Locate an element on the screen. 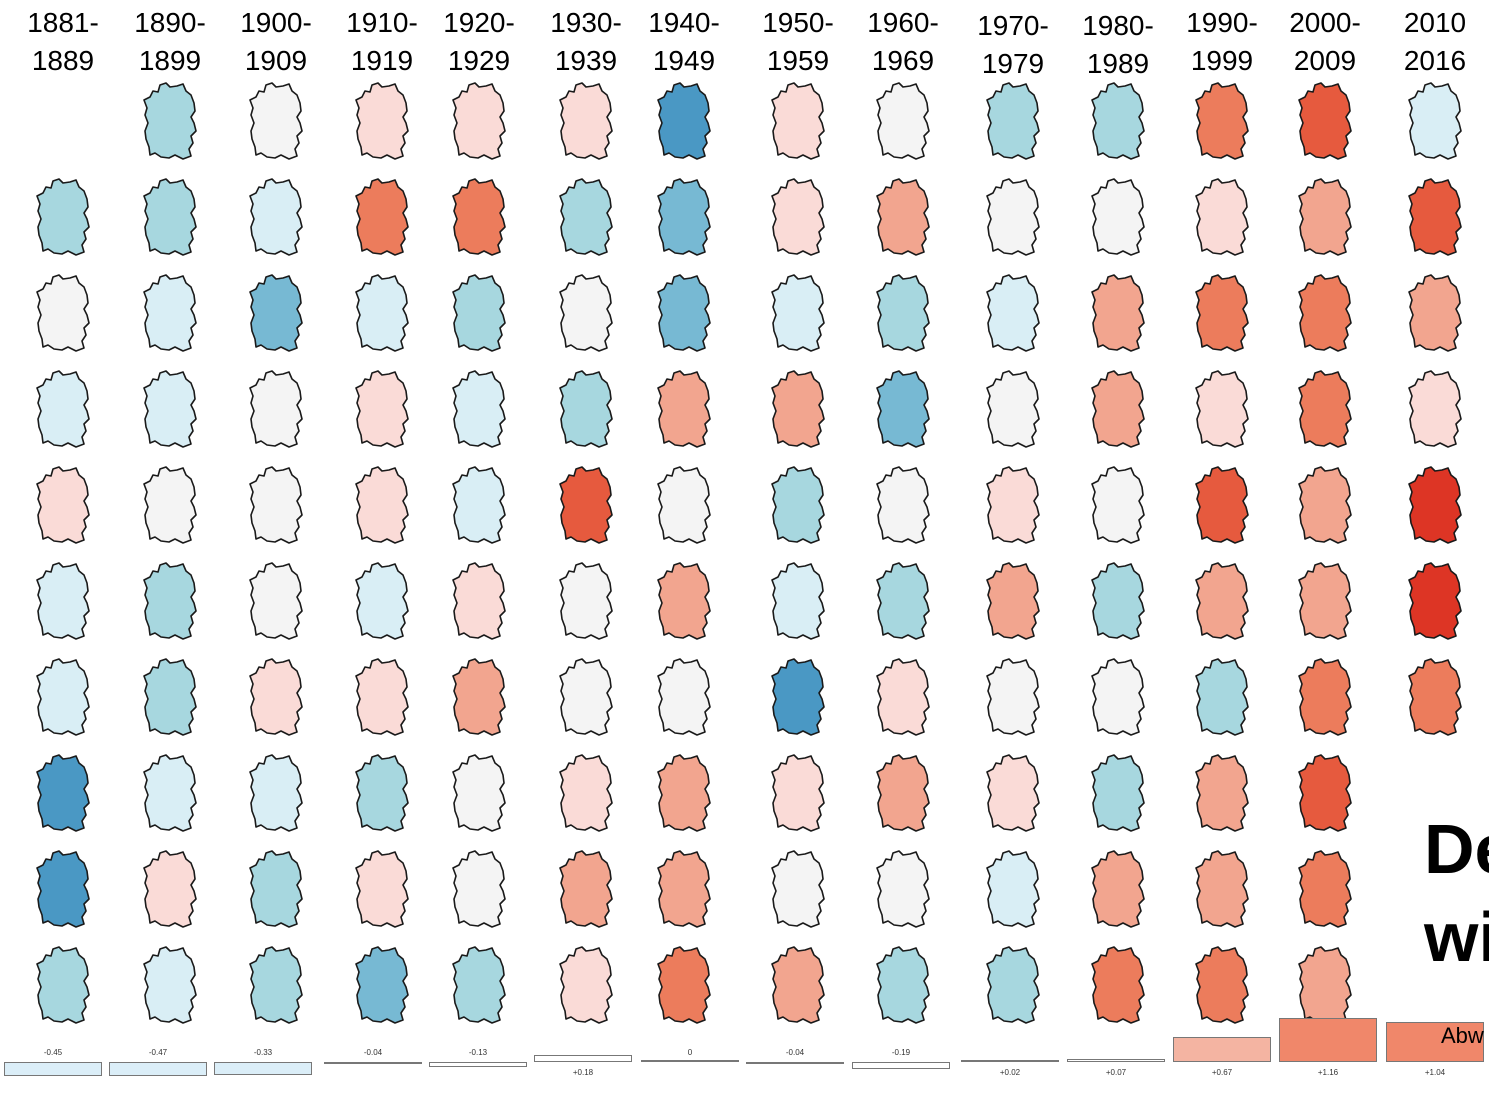 The image size is (1489, 1111). decade-label-line: 2000- is located at coordinates (1325, 22).